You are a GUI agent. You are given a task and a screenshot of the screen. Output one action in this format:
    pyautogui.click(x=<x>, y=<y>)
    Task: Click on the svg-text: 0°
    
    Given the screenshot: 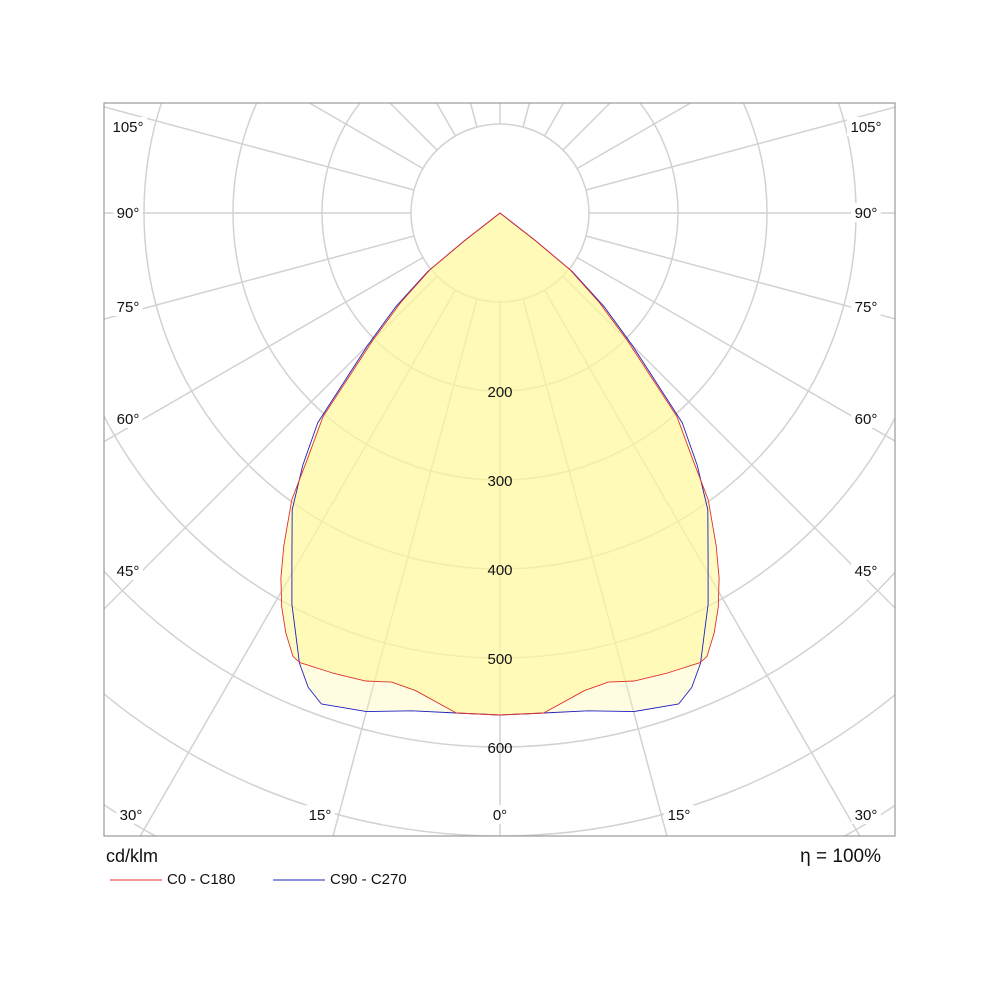 What is the action you would take?
    pyautogui.click(x=500, y=815)
    